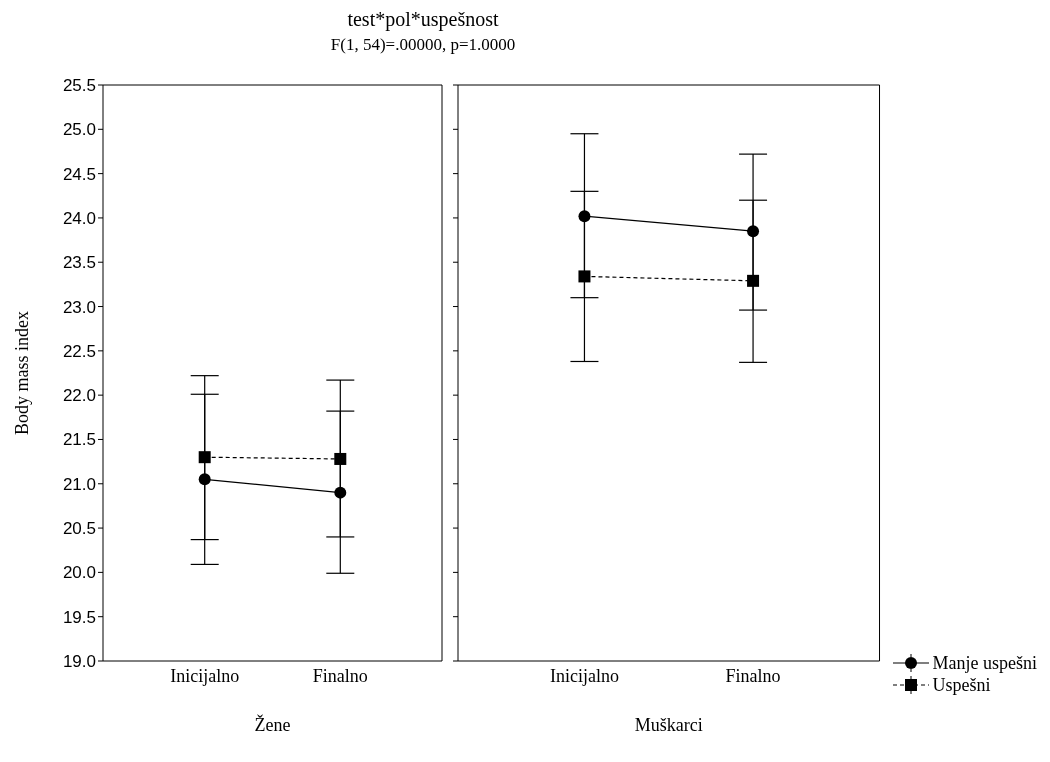 The height and width of the screenshot is (762, 1050). I want to click on y-tick-label: 21.0, so click(79, 484).